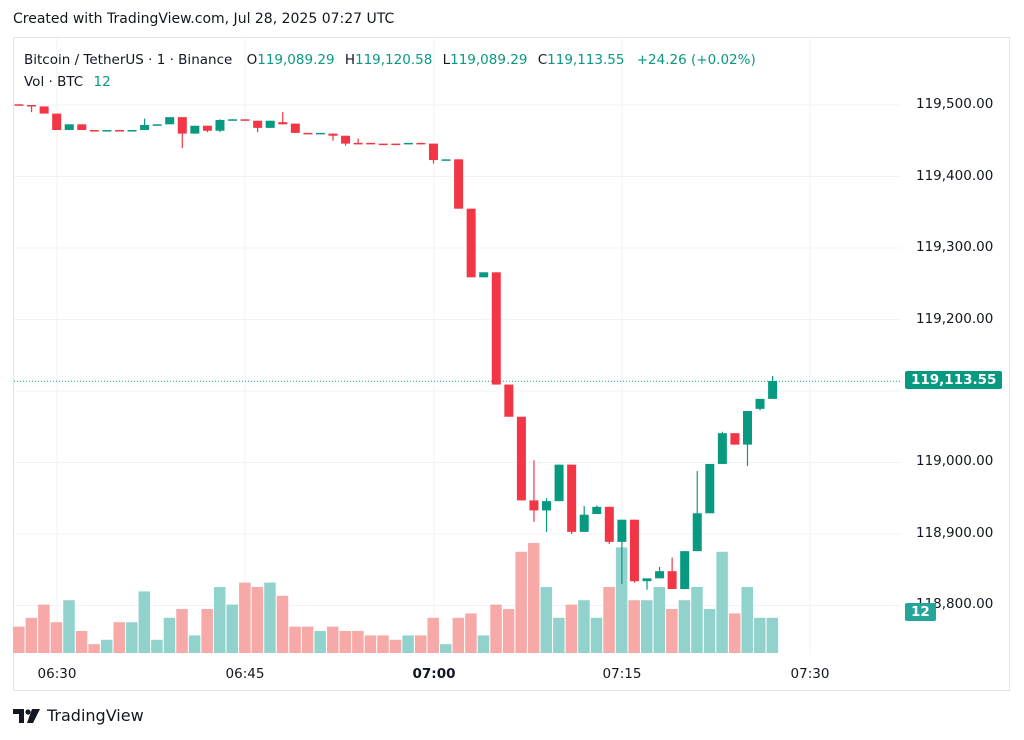 This screenshot has width=1024, height=740. Describe the element at coordinates (434, 674) in the screenshot. I see `time-tick: 07:00` at that location.